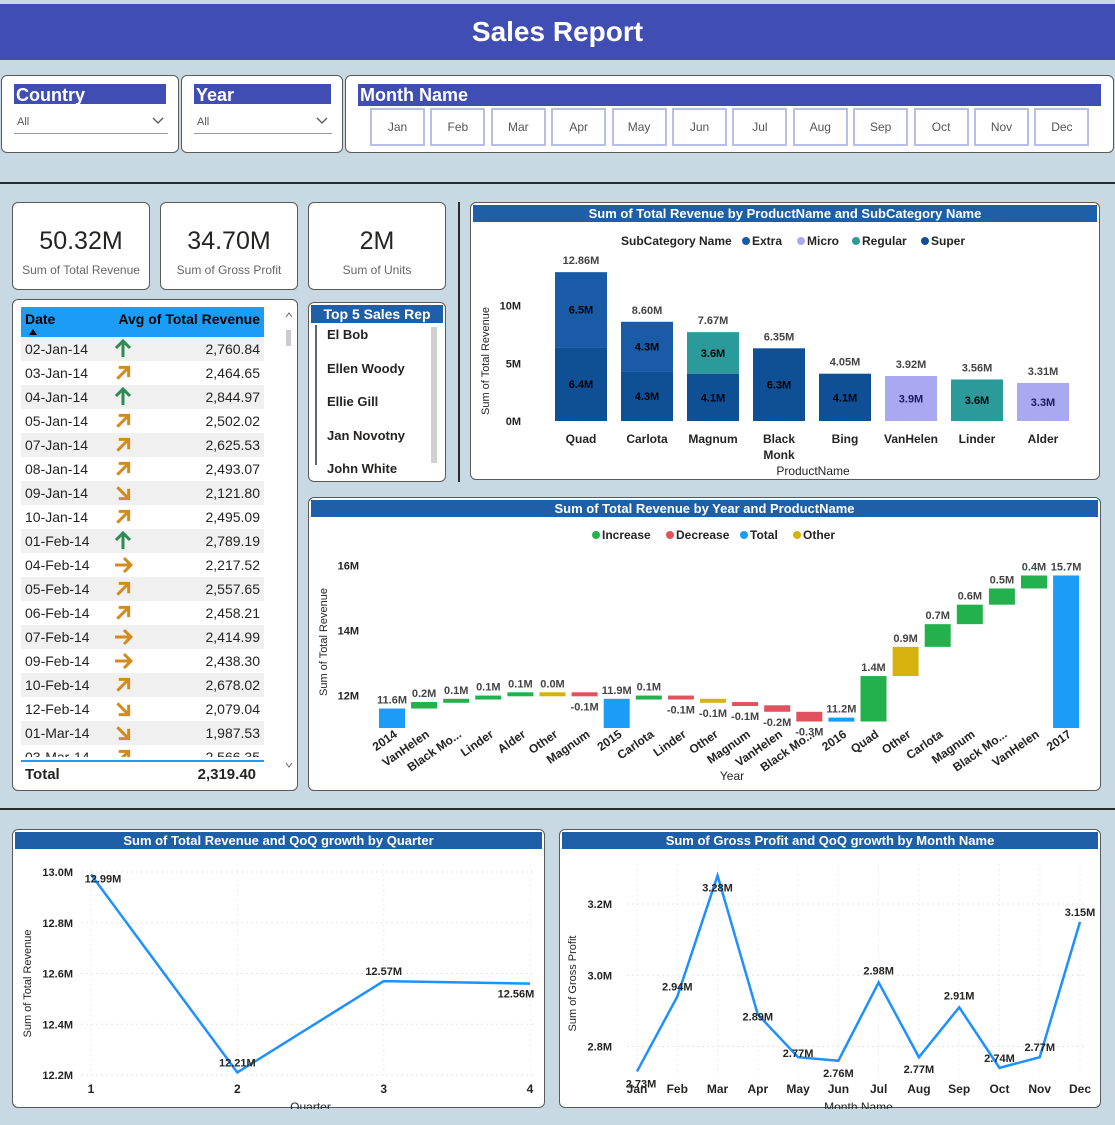 The width and height of the screenshot is (1115, 1125). What do you see at coordinates (142, 774) in the screenshot?
I see `table-total-row: Total 2,319.40` at bounding box center [142, 774].